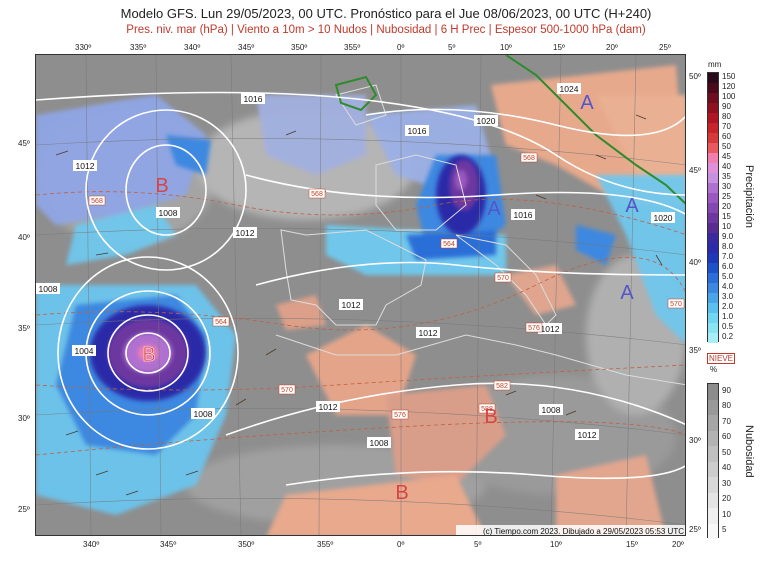 This screenshot has width=772, height=562. What do you see at coordinates (325, 544) in the screenshot?
I see `bottom-lon-tick: 355º` at bounding box center [325, 544].